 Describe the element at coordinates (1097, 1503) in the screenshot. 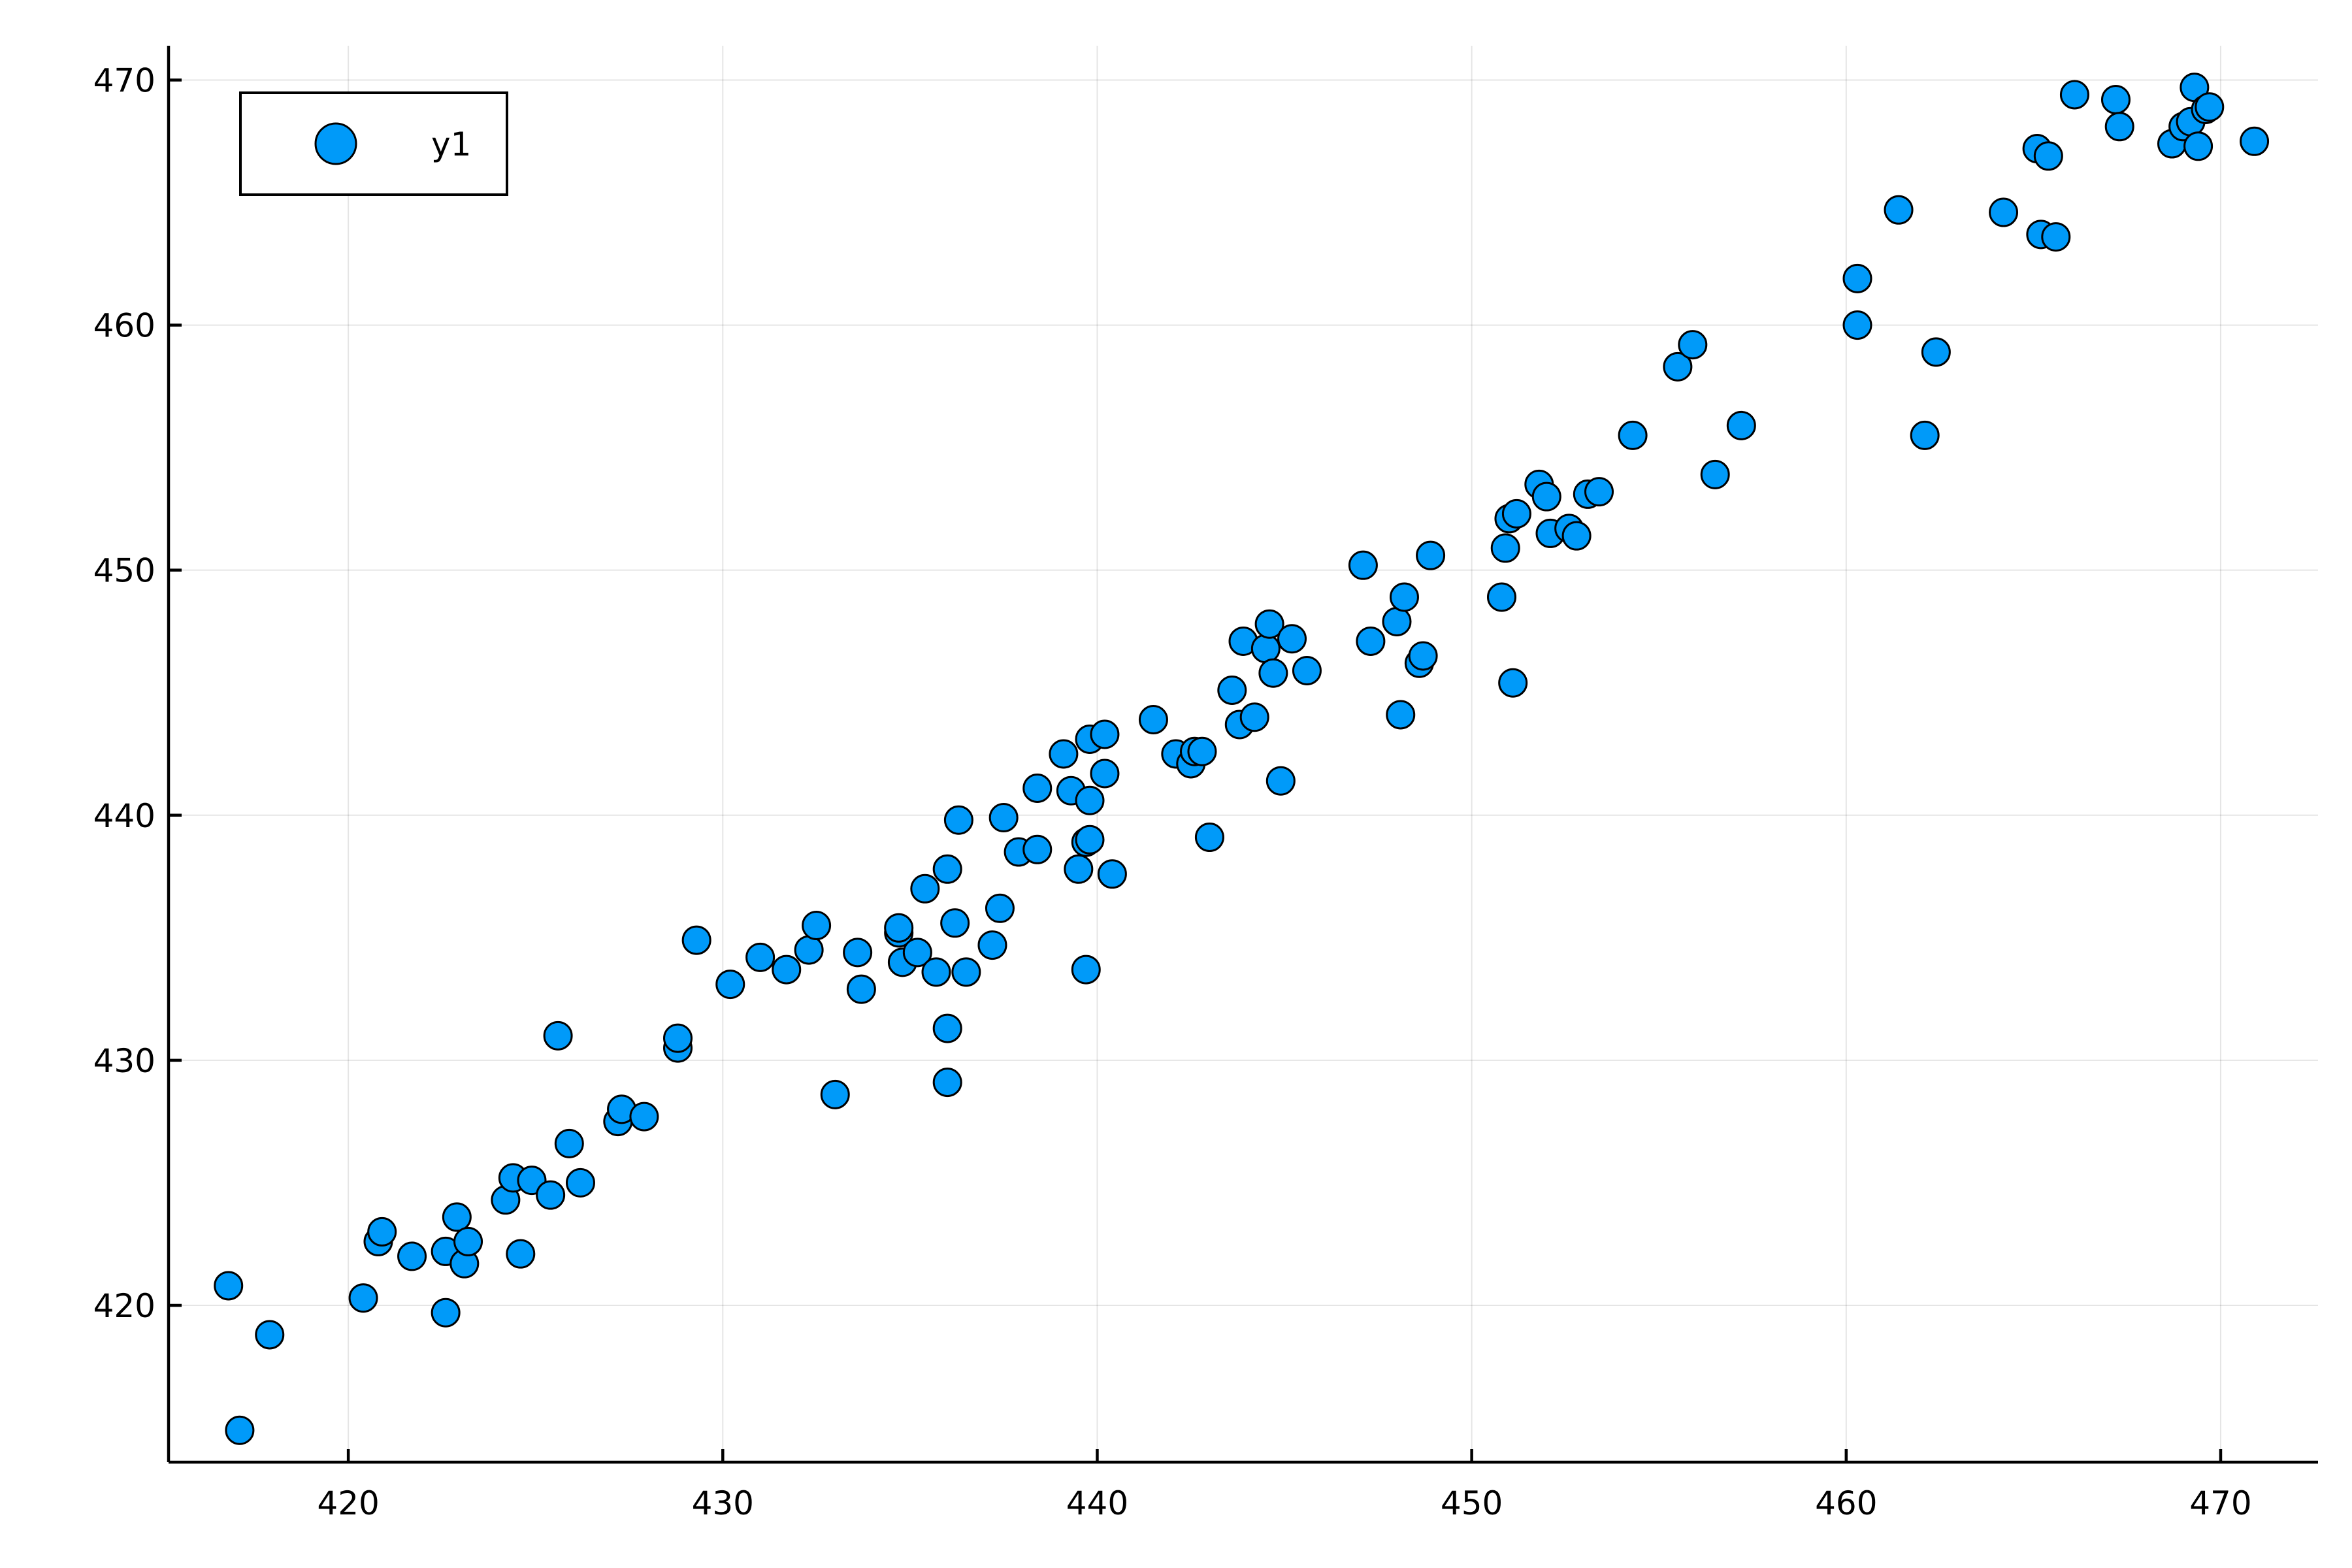

I see `x-tick-label: 440` at that location.